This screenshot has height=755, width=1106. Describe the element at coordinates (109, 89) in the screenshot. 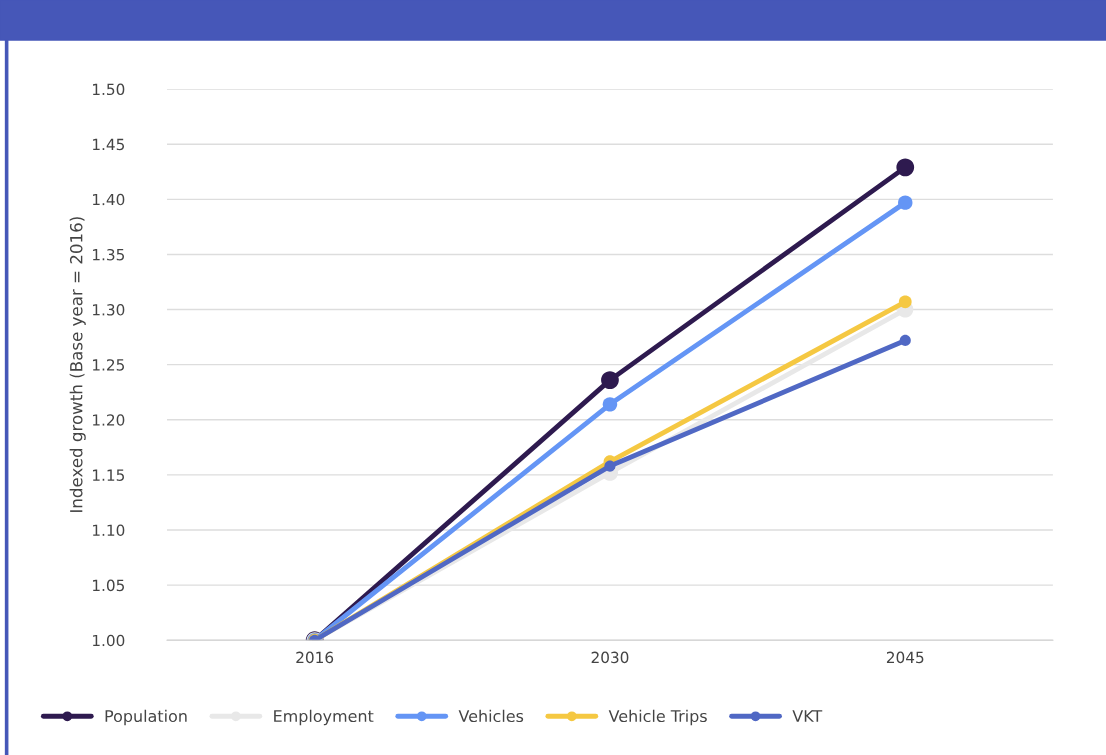

I see `y-tick-label: 1.50` at that location.